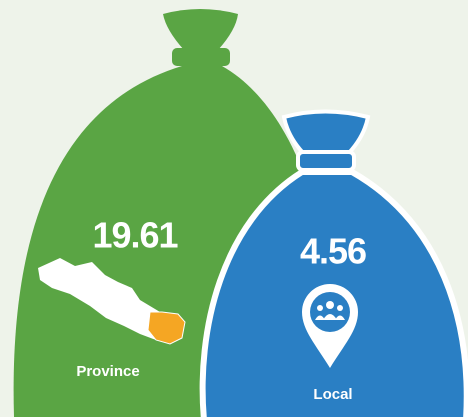 This screenshot has width=468, height=417. What do you see at coordinates (107, 371) in the screenshot?
I see `province-label: Province` at bounding box center [107, 371].